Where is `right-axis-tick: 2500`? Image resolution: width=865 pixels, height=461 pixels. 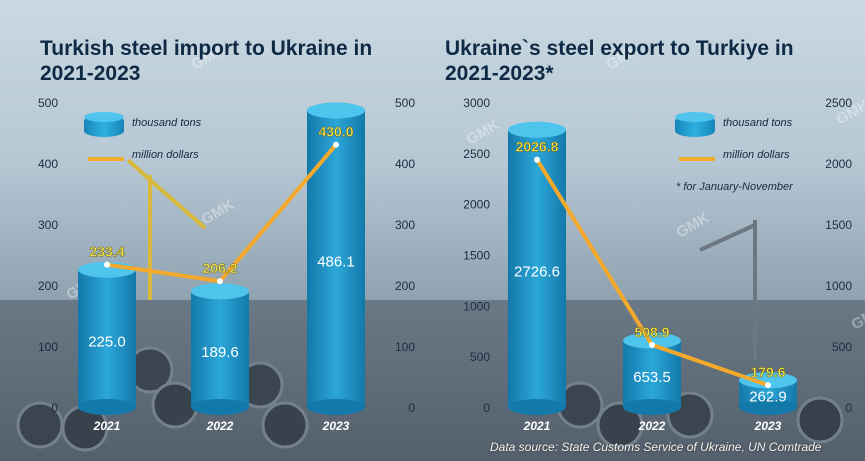
right-axis-tick: 2500 is located at coordinates (838, 103).